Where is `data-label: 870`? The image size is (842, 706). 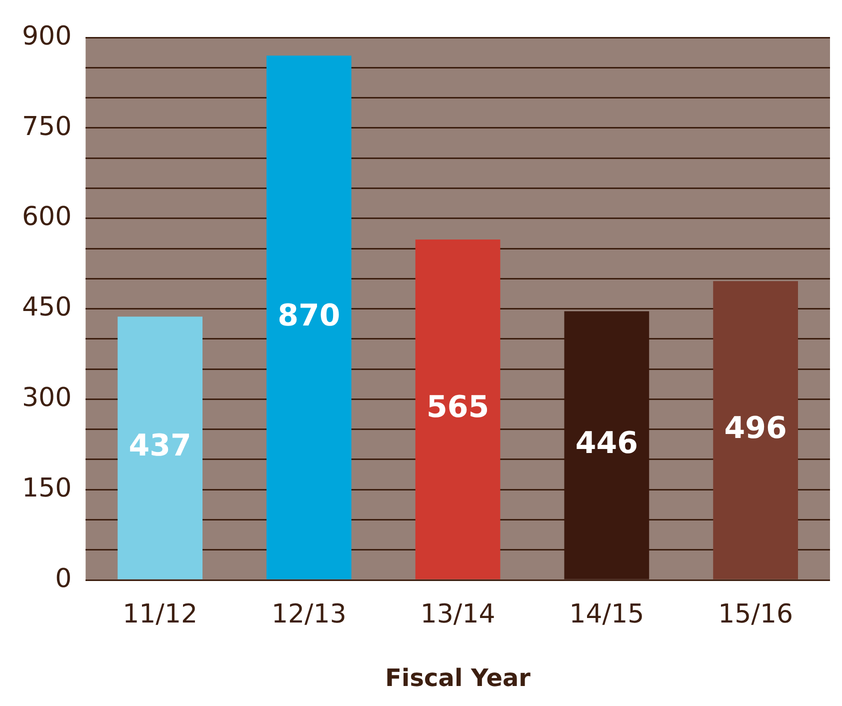
data-label: 870 is located at coordinates (309, 316).